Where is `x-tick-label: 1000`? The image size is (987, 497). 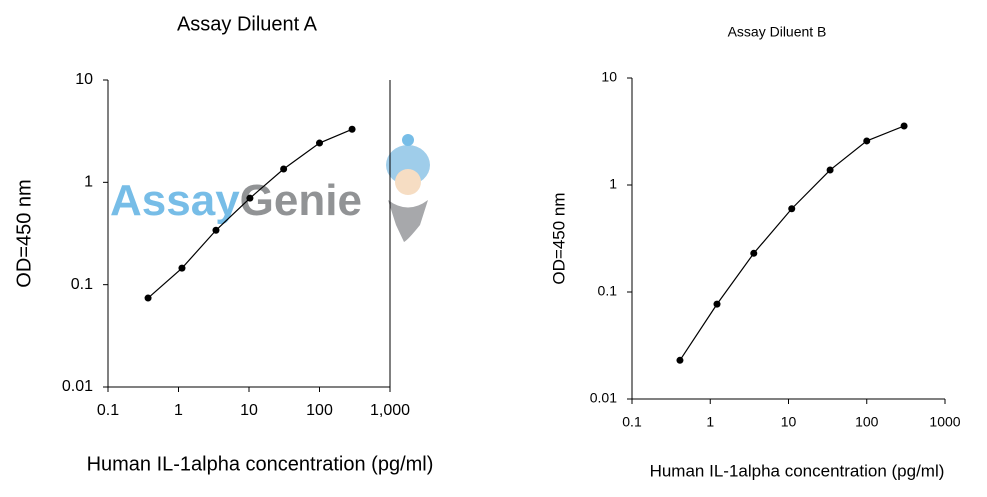 x-tick-label: 1000 is located at coordinates (944, 422).